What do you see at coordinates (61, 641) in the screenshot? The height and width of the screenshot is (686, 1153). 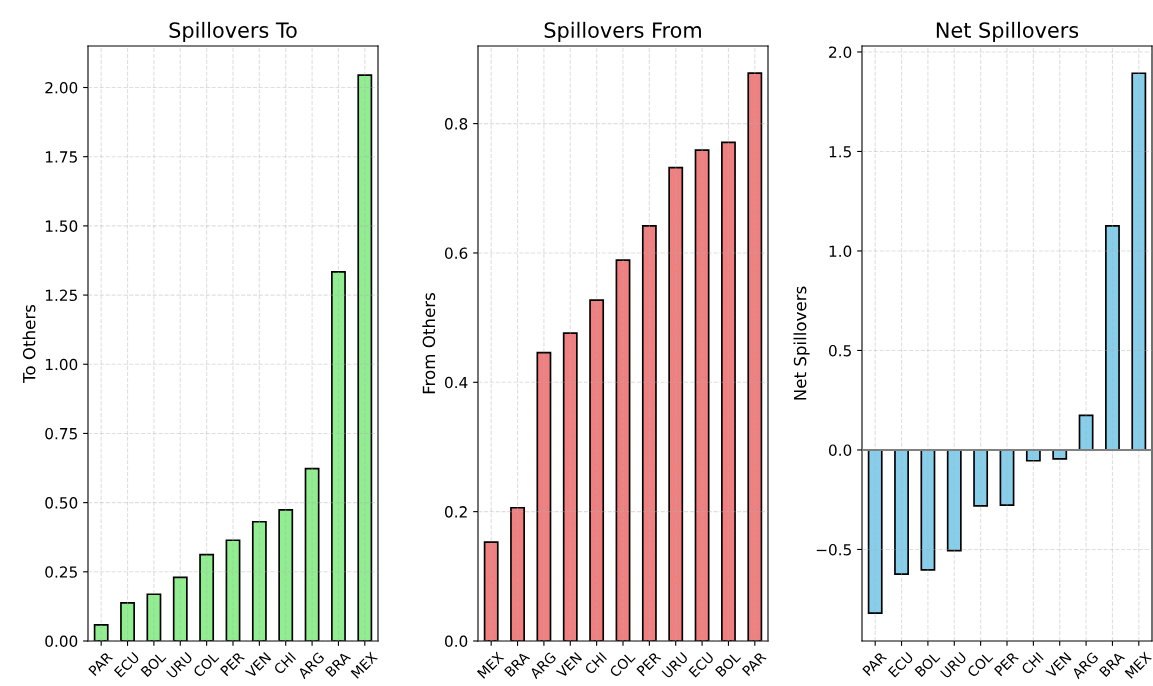 I see `y-tick-label: 0.00` at bounding box center [61, 641].